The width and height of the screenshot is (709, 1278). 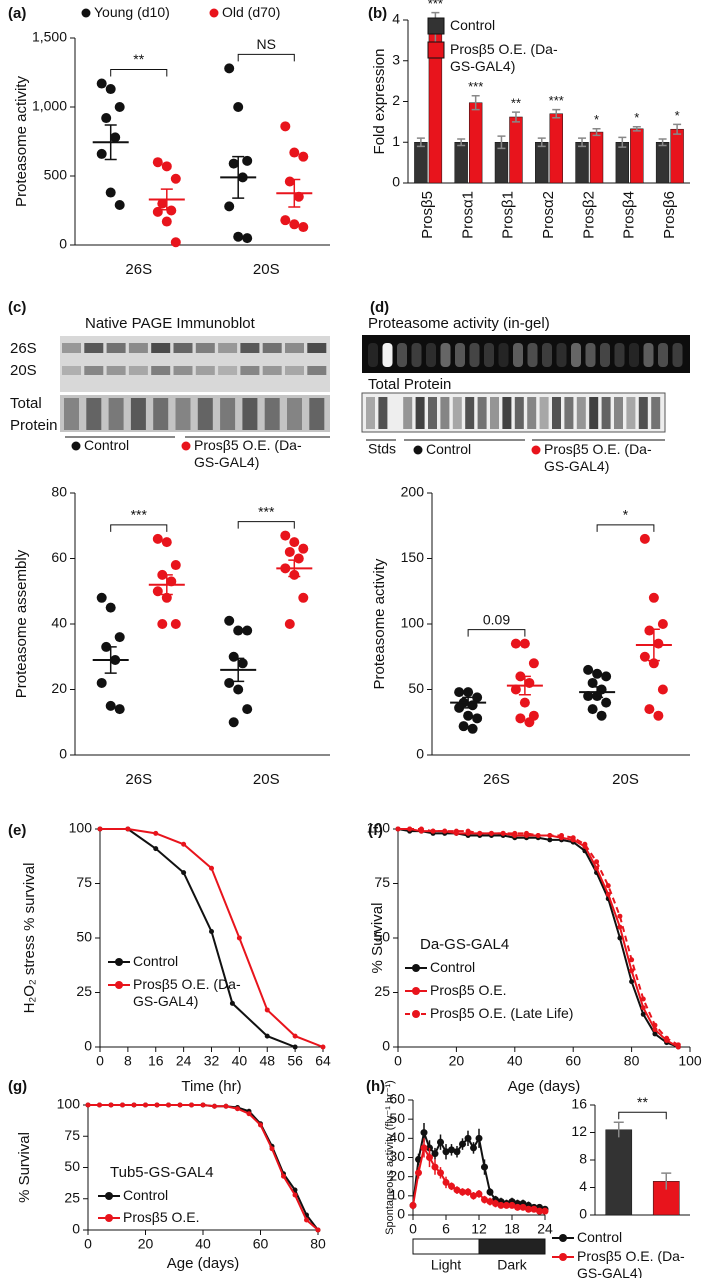 I want to click on legend-swatch, so click(x=436, y=50).